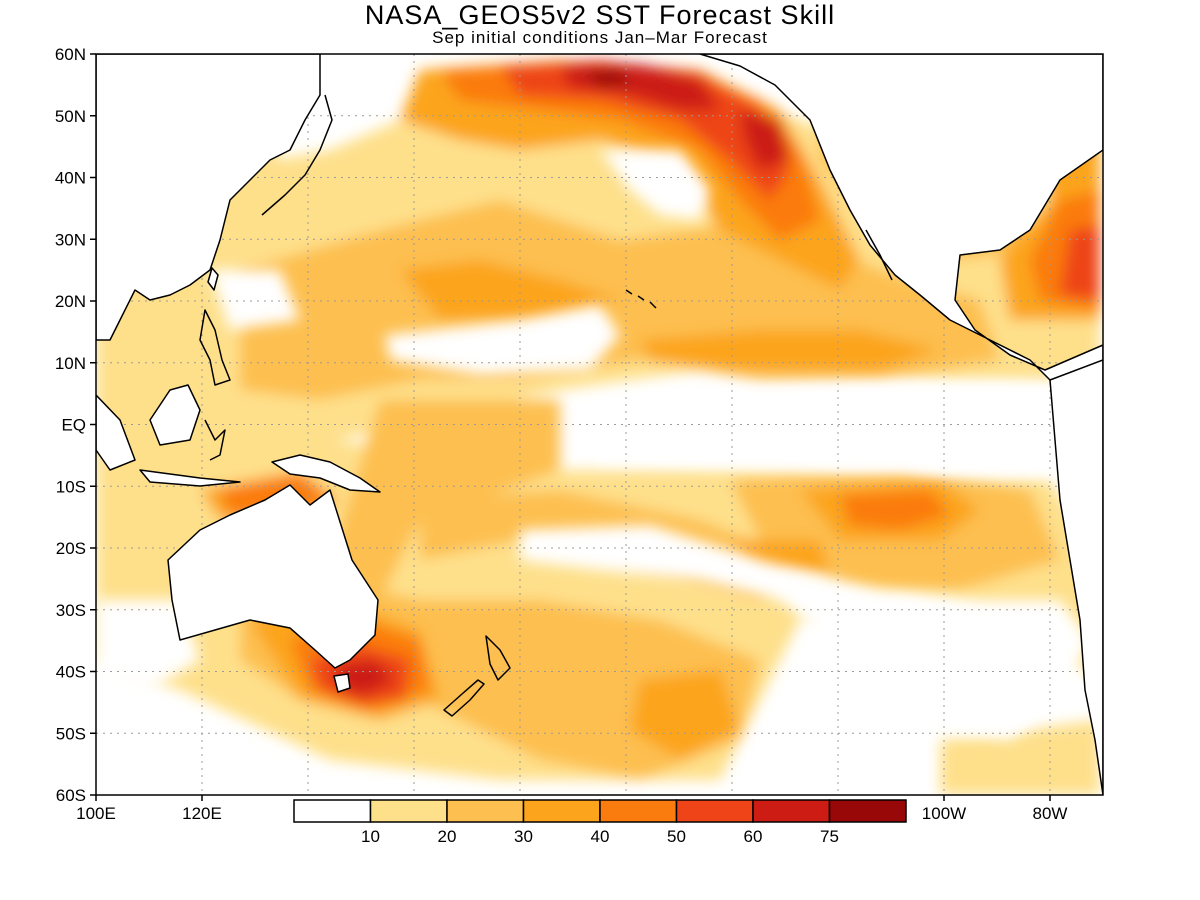 This screenshot has height=900, width=1200. Describe the element at coordinates (71, 733) in the screenshot. I see `latitude-label: 50S` at that location.